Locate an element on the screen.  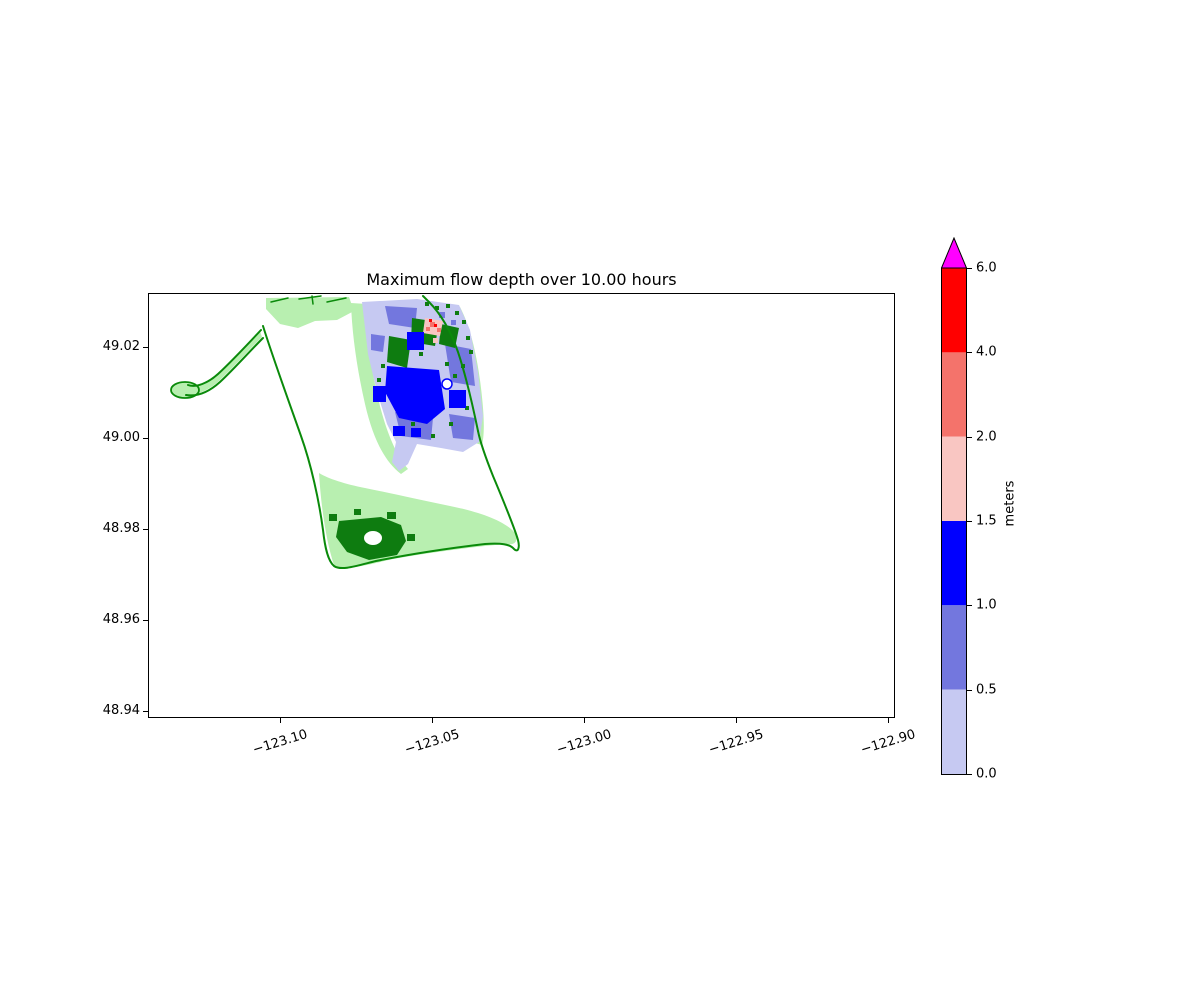
flood-depth-2-4m-spots is located at coordinates (433, 327).